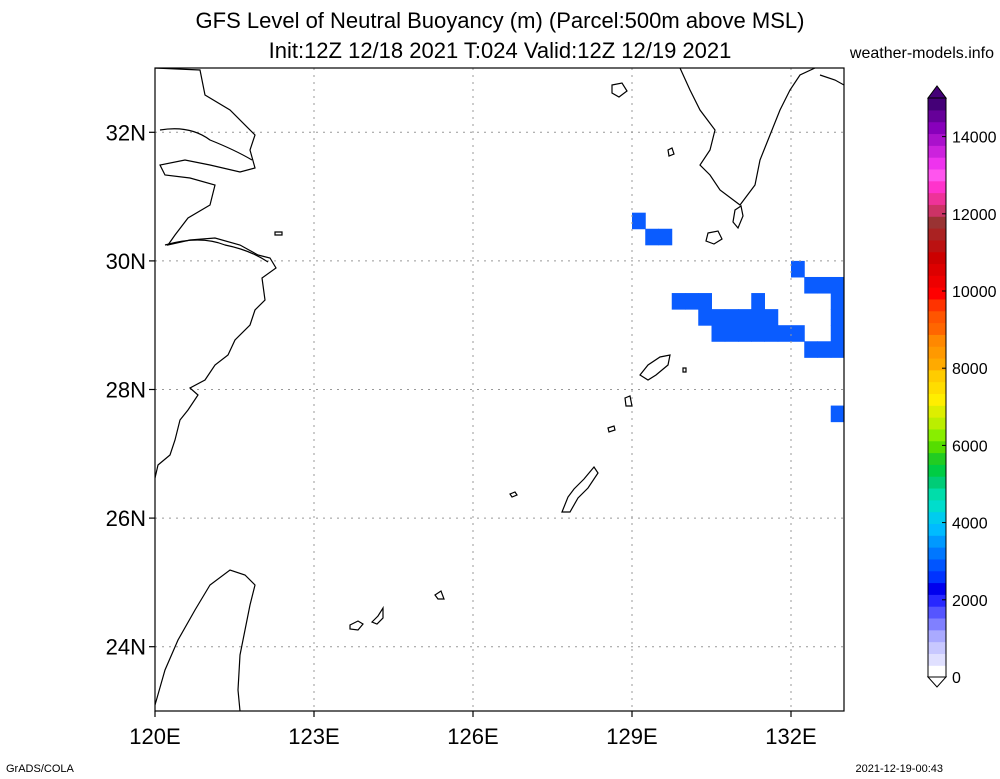 The height and width of the screenshot is (779, 1000). Describe the element at coordinates (831, 80) in the screenshot. I see `coast-honshu` at that location.